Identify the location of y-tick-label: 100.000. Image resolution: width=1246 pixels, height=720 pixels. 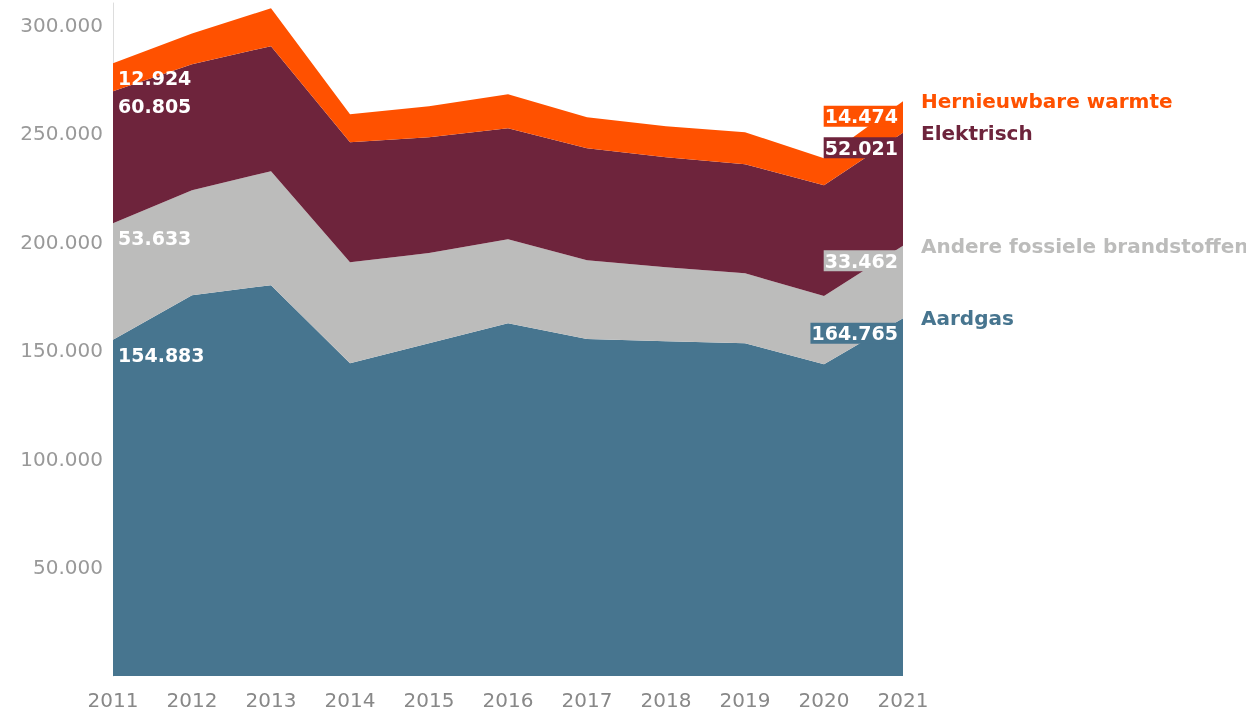
(61, 458).